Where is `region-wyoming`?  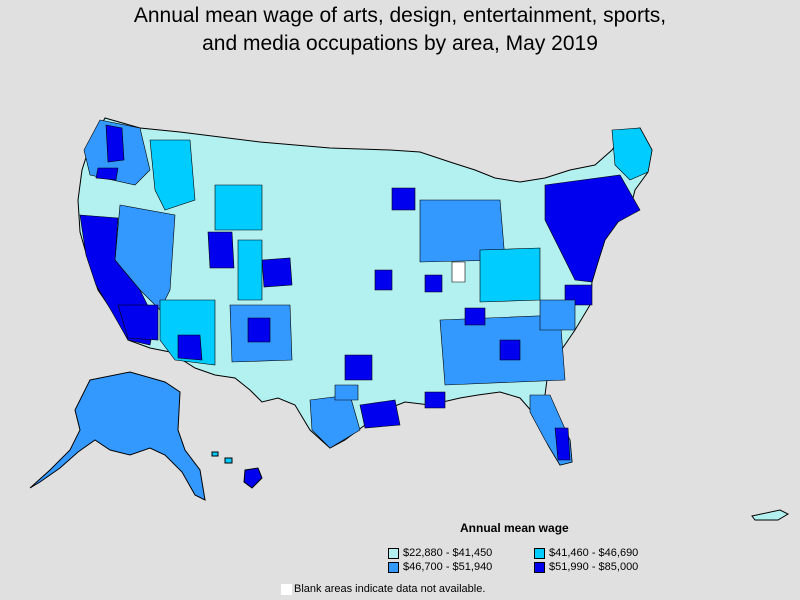 region-wyoming is located at coordinates (238, 207).